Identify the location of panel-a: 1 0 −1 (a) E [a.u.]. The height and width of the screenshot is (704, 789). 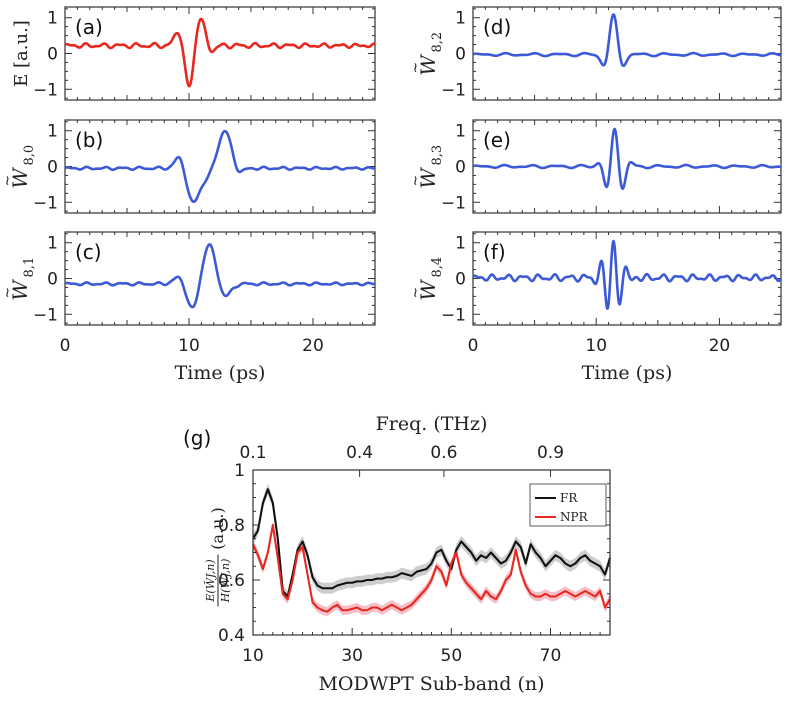
(193, 53).